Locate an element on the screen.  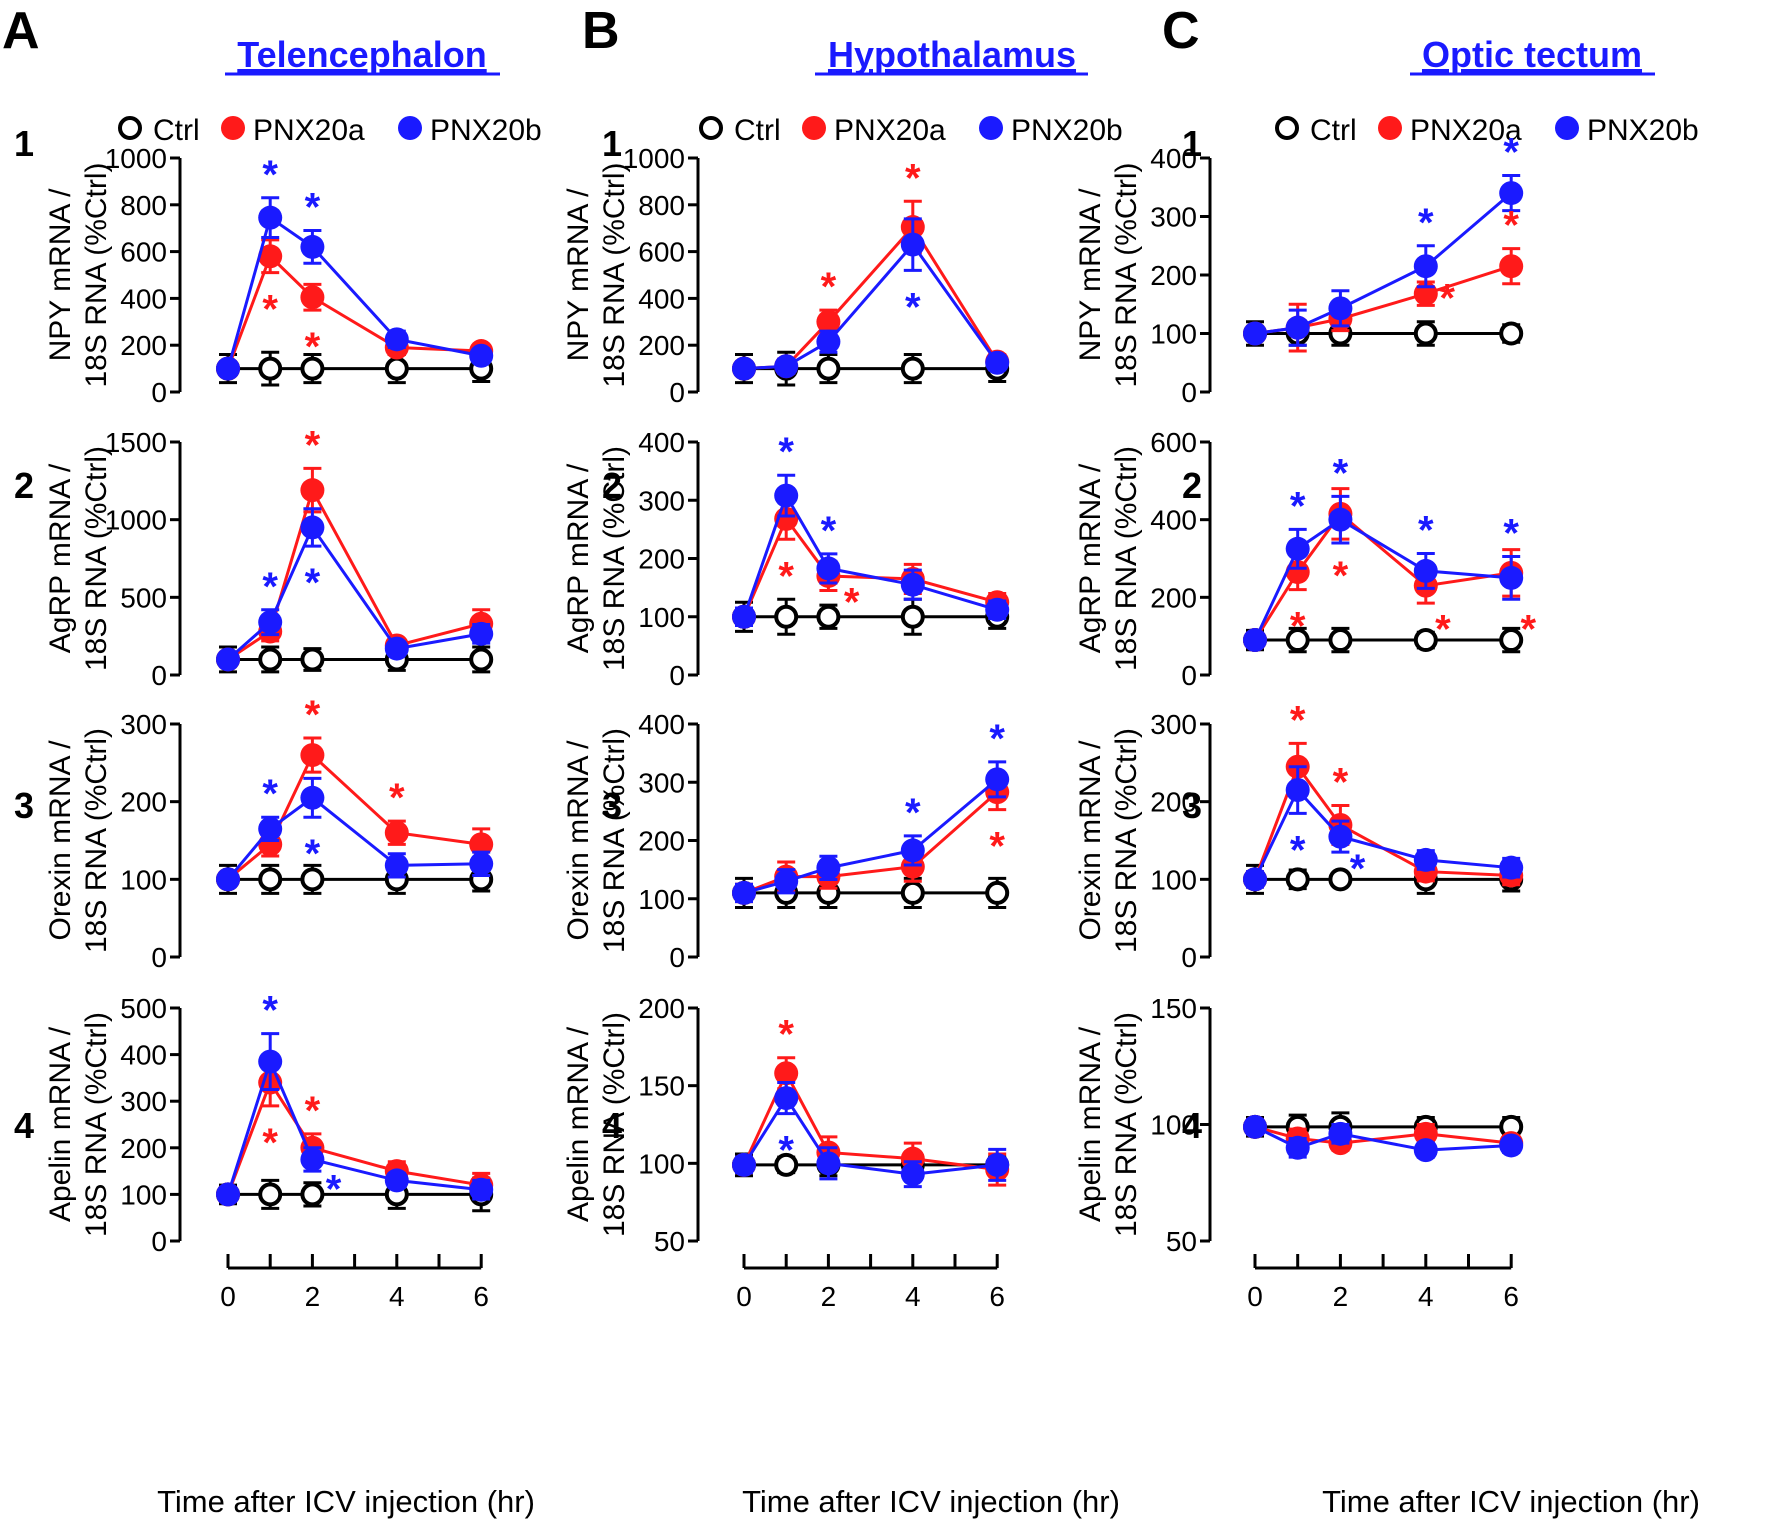
legend-marker-ctrl is located at coordinates (711, 128).